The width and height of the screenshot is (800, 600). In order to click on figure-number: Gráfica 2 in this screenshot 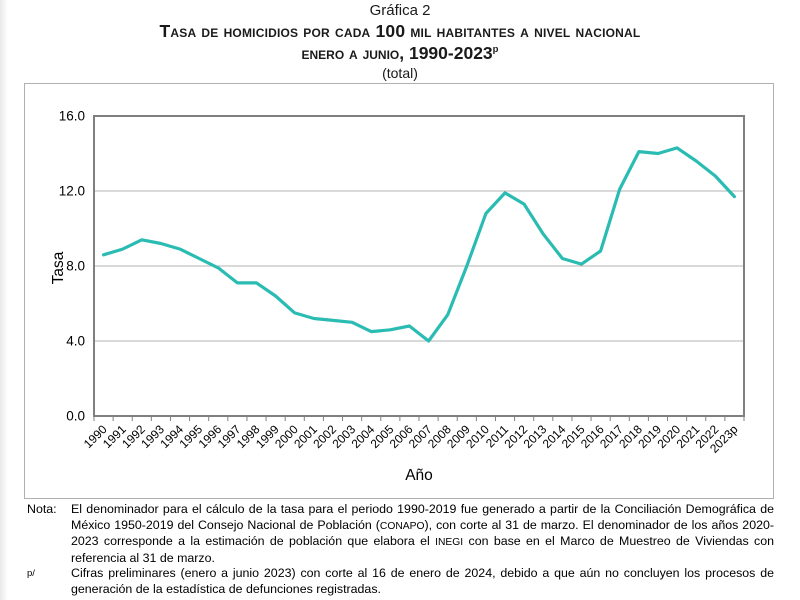, I will do `click(400, 10)`.